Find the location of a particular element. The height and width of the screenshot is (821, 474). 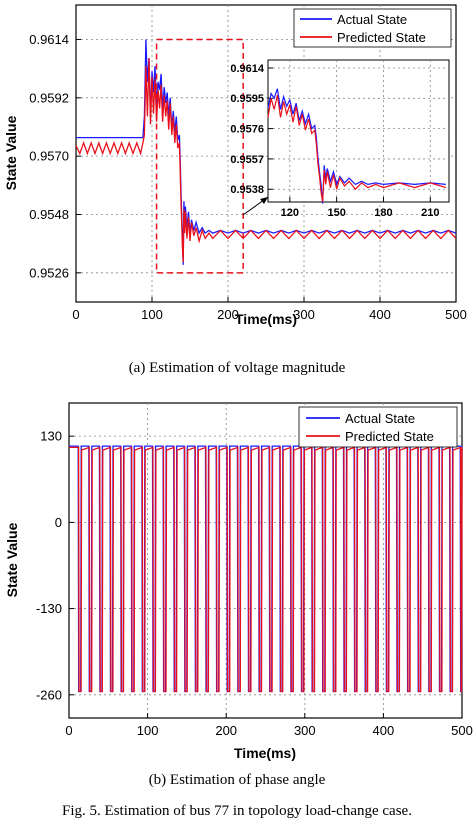

x-tick-label: 210 is located at coordinates (430, 213).